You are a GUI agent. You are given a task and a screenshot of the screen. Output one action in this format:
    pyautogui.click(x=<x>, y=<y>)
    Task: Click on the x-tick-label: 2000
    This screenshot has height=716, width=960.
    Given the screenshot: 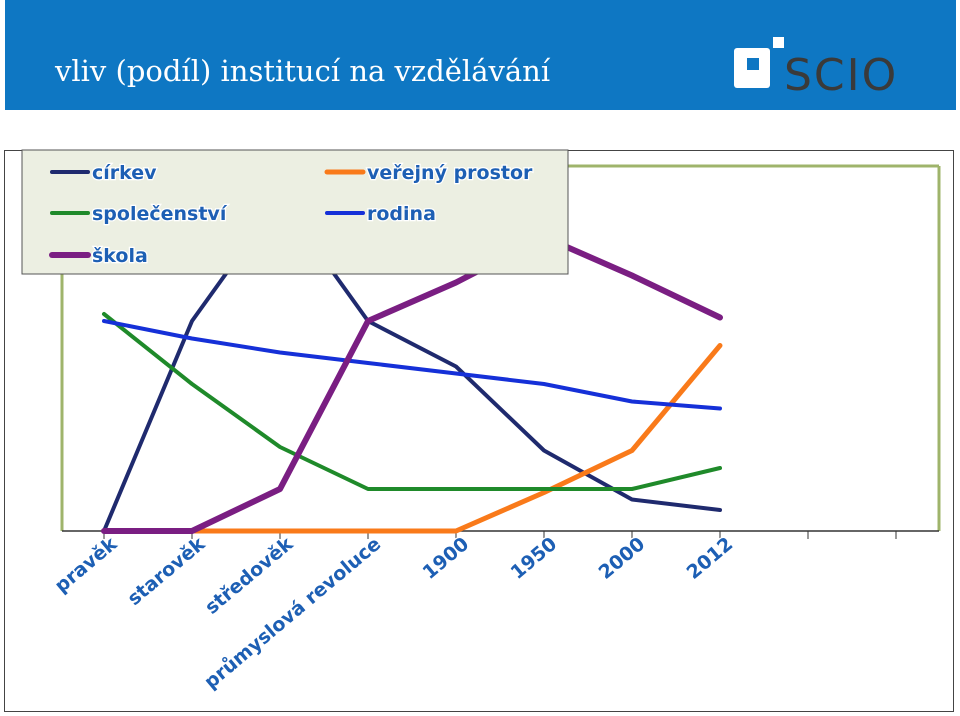 What is the action you would take?
    pyautogui.click(x=622, y=558)
    